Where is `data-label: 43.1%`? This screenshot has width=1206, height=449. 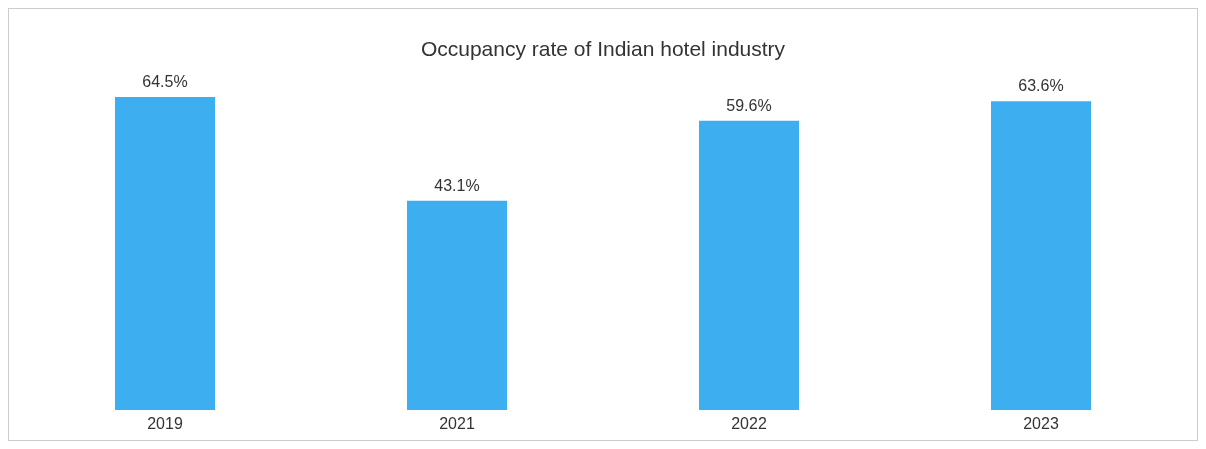 data-label: 43.1% is located at coordinates (457, 185).